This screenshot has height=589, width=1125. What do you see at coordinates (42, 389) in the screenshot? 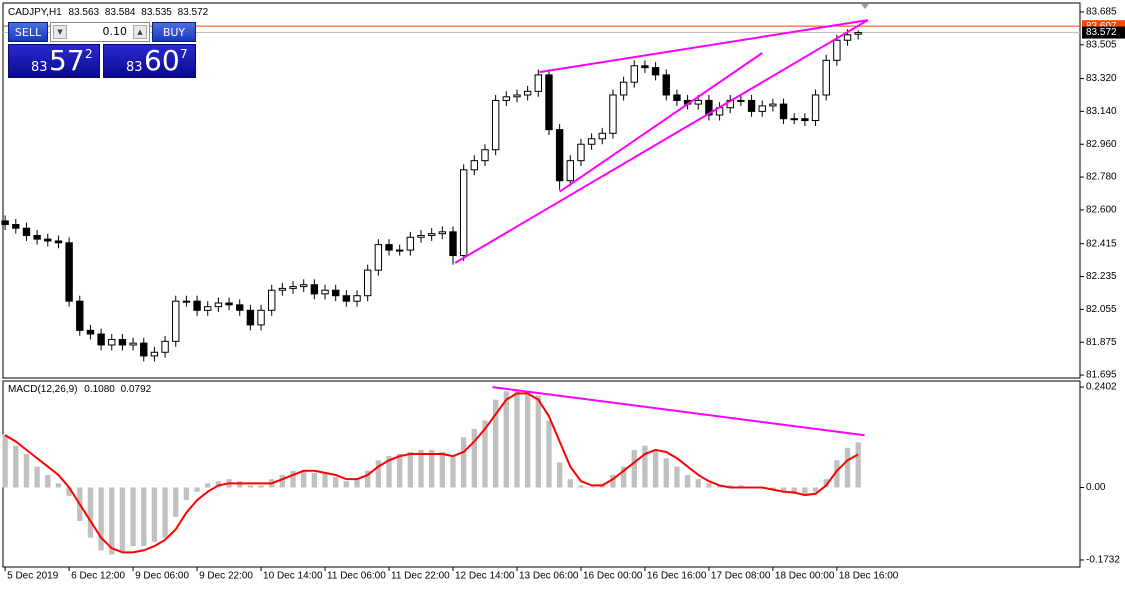
I see `macd-title: MACD(12,26,9)` at bounding box center [42, 389].